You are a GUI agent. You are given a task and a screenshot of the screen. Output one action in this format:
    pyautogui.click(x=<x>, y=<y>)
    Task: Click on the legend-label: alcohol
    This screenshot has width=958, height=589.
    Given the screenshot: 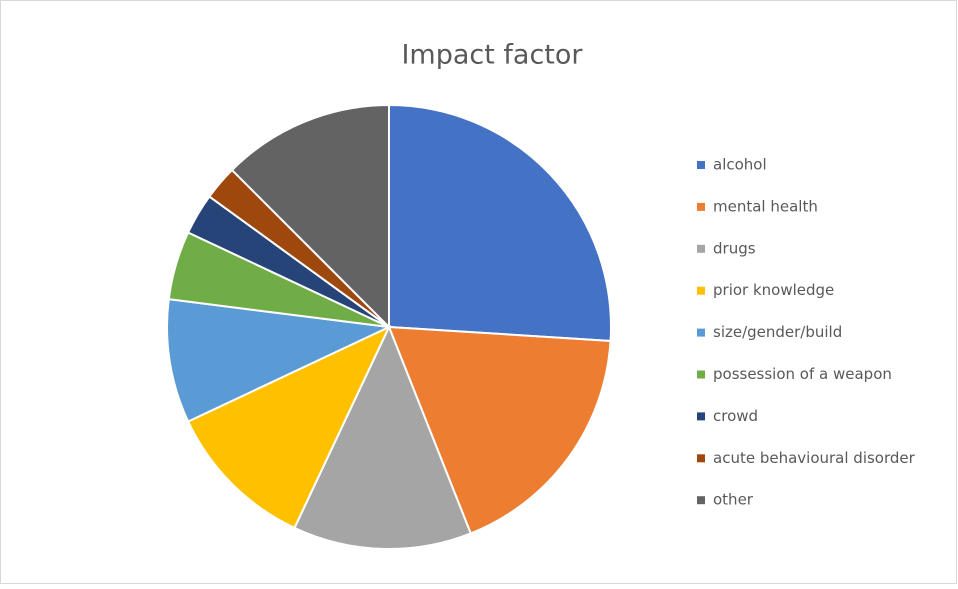 What is the action you would take?
    pyautogui.click(x=740, y=165)
    